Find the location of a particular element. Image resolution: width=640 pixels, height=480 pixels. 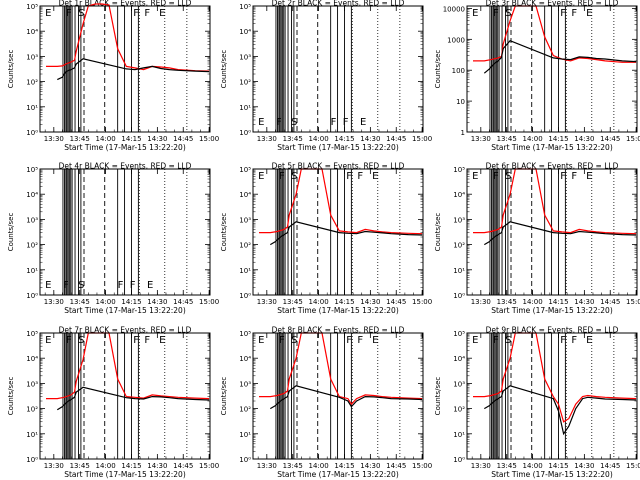

event-markers is located at coordinates (338, 69).